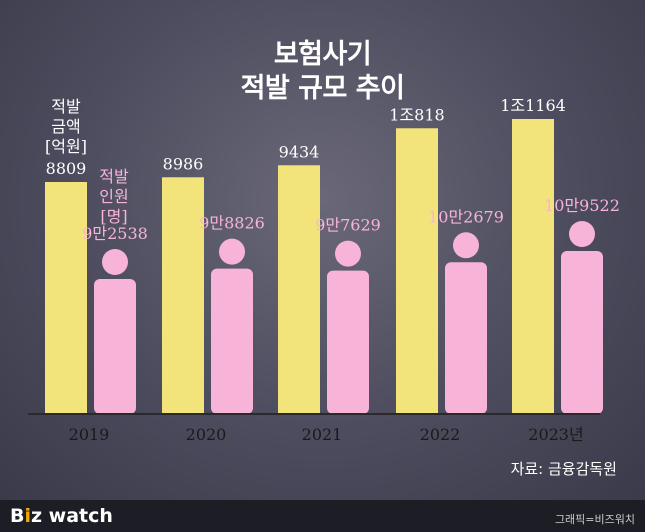 The width and height of the screenshot is (645, 532). What do you see at coordinates (113, 216) in the screenshot?
I see `legend-people-line-2: [명]` at bounding box center [113, 216].